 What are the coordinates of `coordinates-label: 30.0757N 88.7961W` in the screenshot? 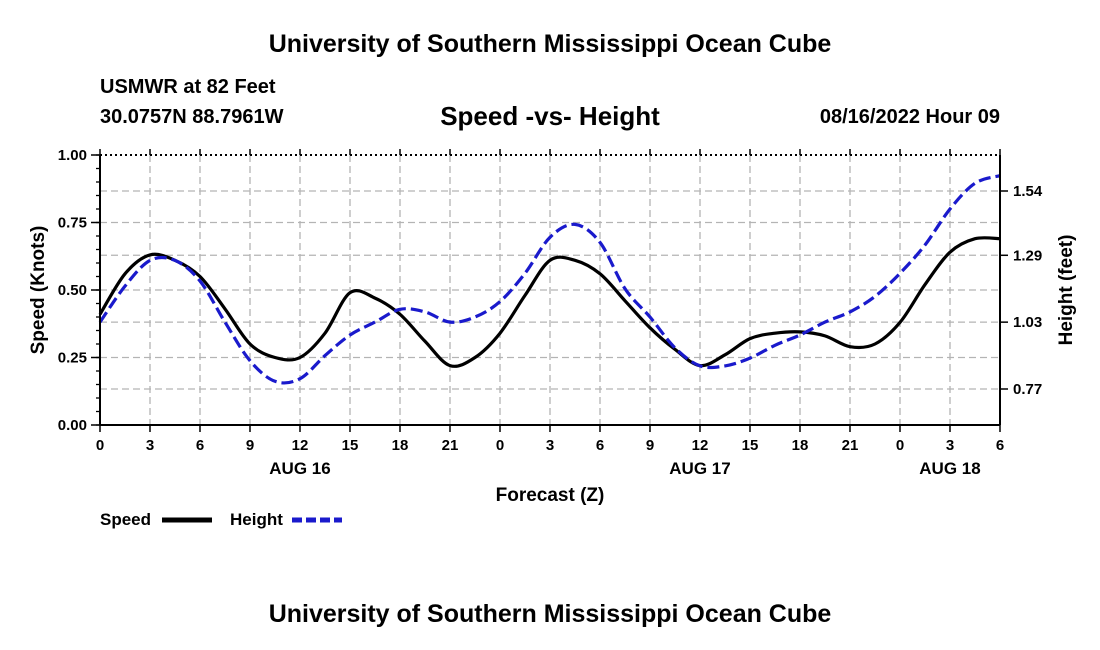 It's located at (192, 117).